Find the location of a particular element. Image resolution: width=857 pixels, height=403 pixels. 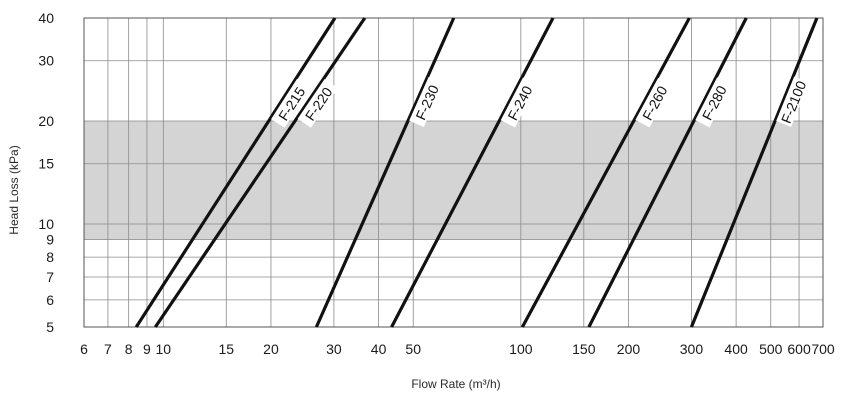

y-tick-label: 30 is located at coordinates (46, 61).